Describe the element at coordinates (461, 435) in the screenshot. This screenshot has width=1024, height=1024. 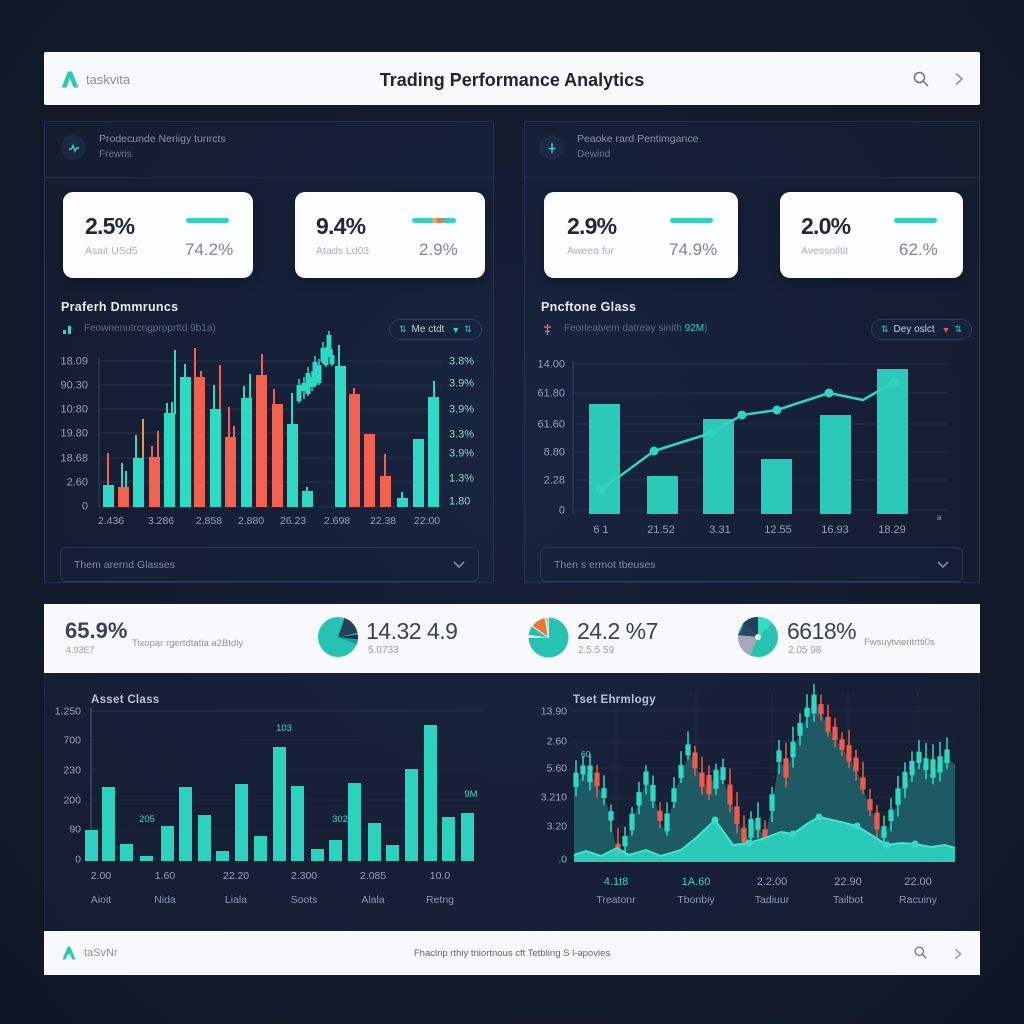
I see `svg-text: 3.3%` at that location.